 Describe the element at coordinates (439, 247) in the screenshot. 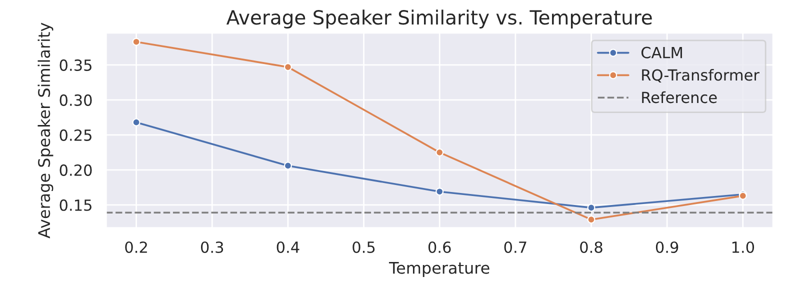

I see `x-tick-label: 0.6` at that location.